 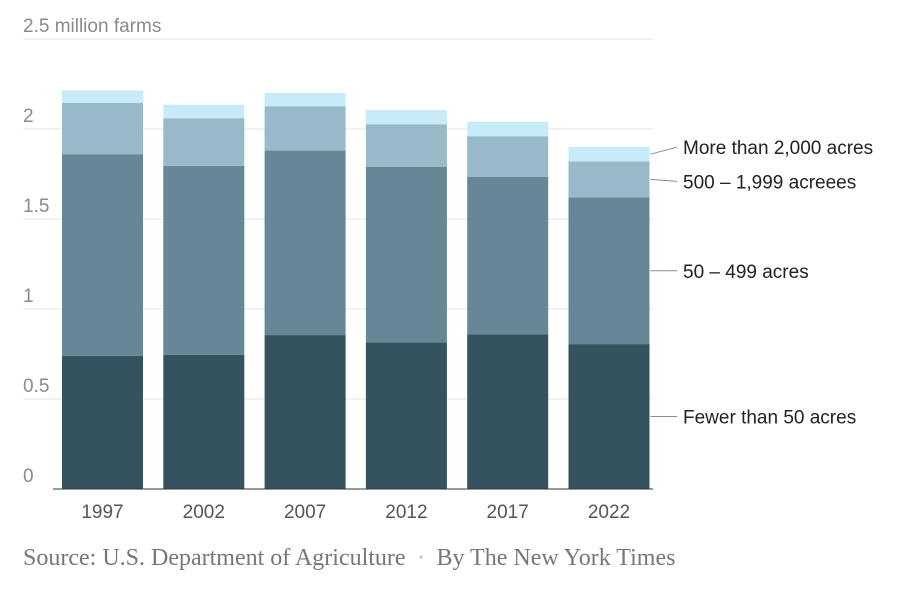 I want to click on bar-group-2002, so click(x=204, y=296).